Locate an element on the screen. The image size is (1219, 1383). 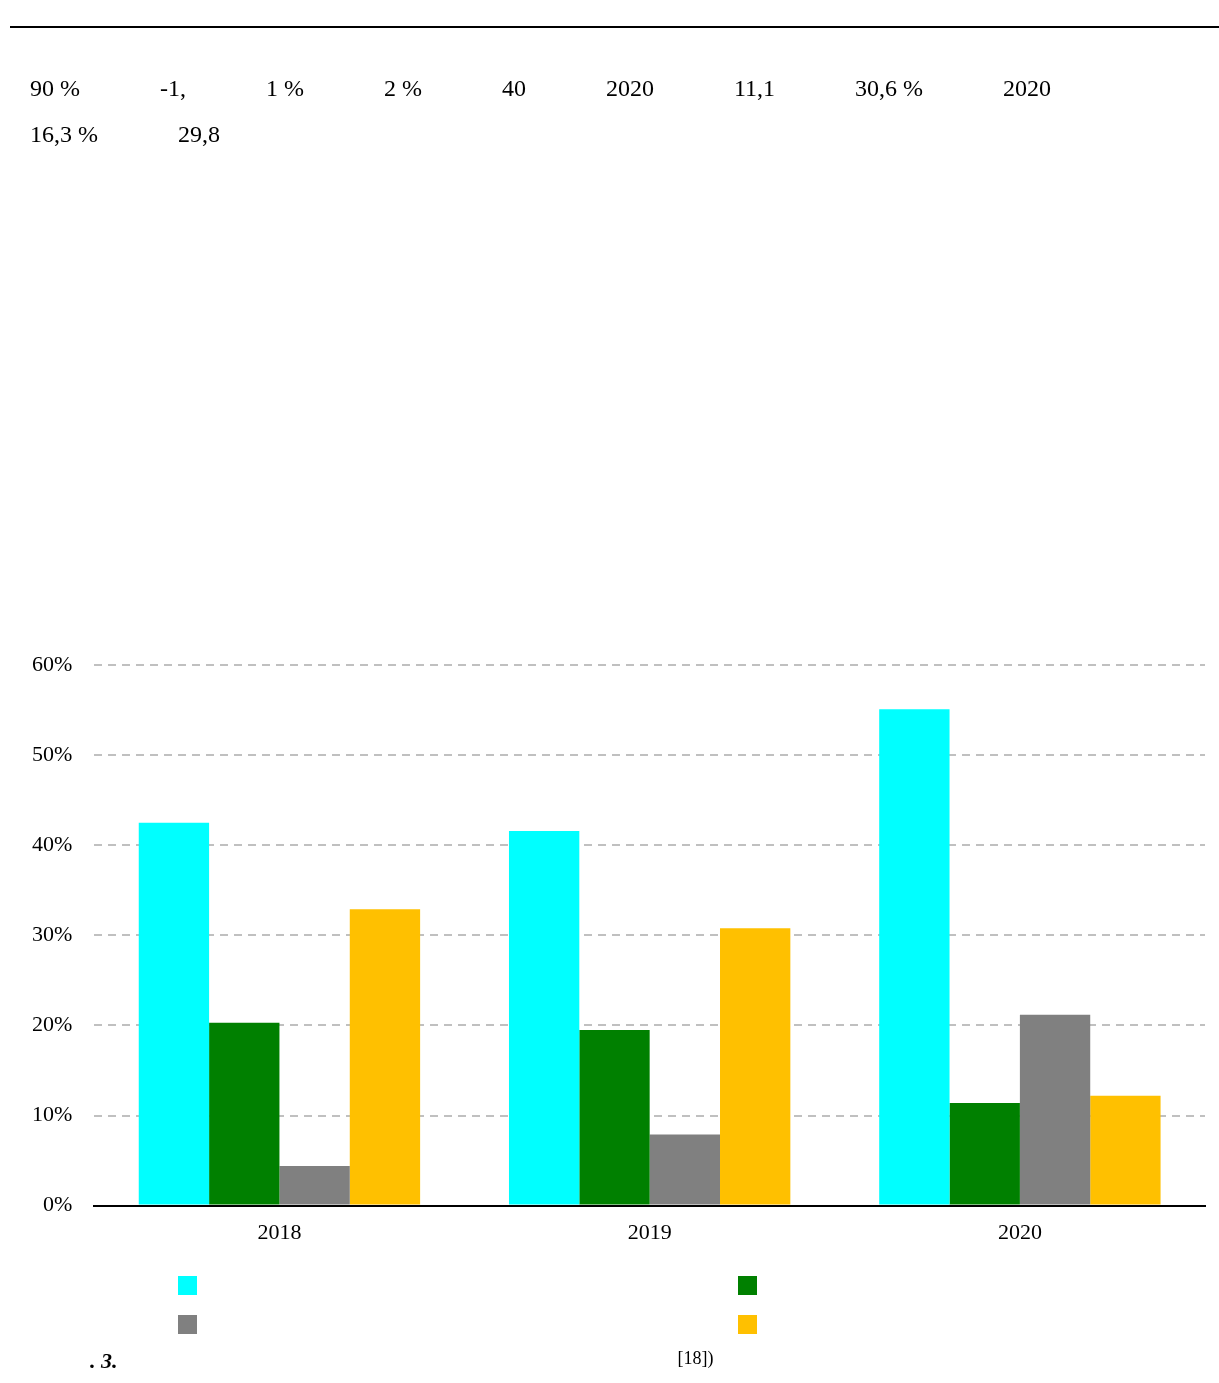
y-tick-label: 40% is located at coordinates (52, 844).